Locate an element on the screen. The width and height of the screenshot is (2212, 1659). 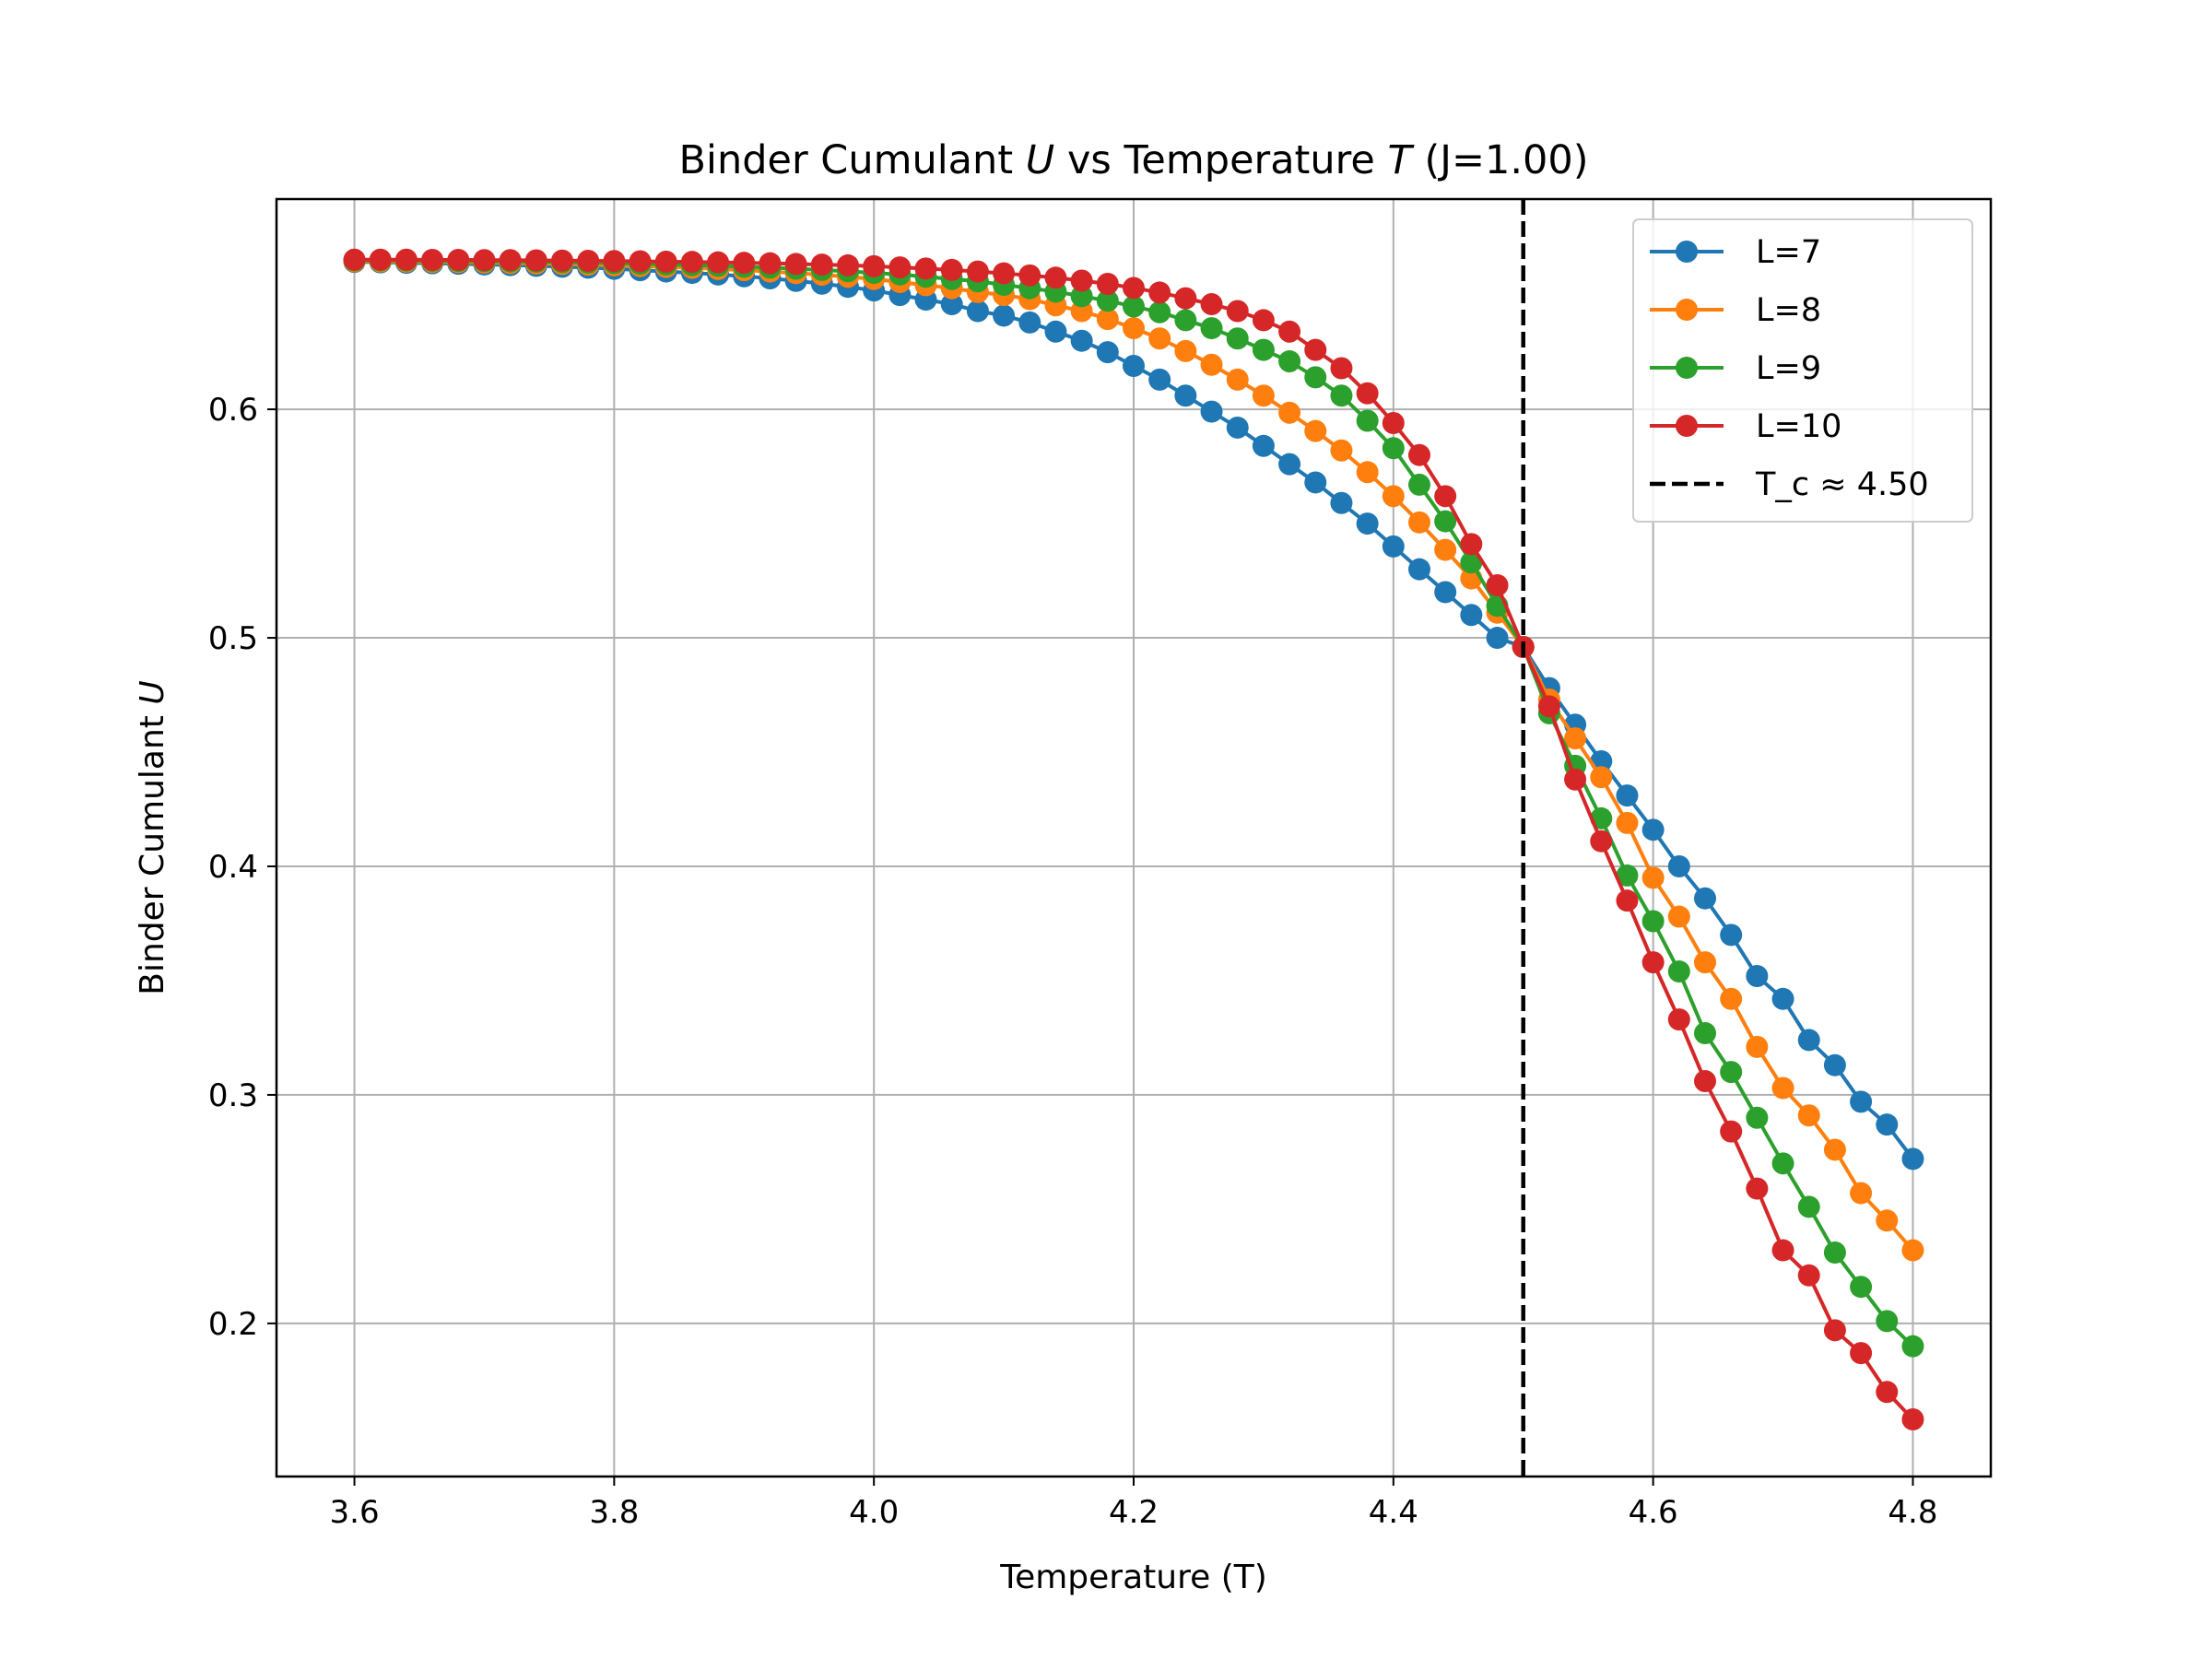
y-tick-label: 0.5 is located at coordinates (233, 638).